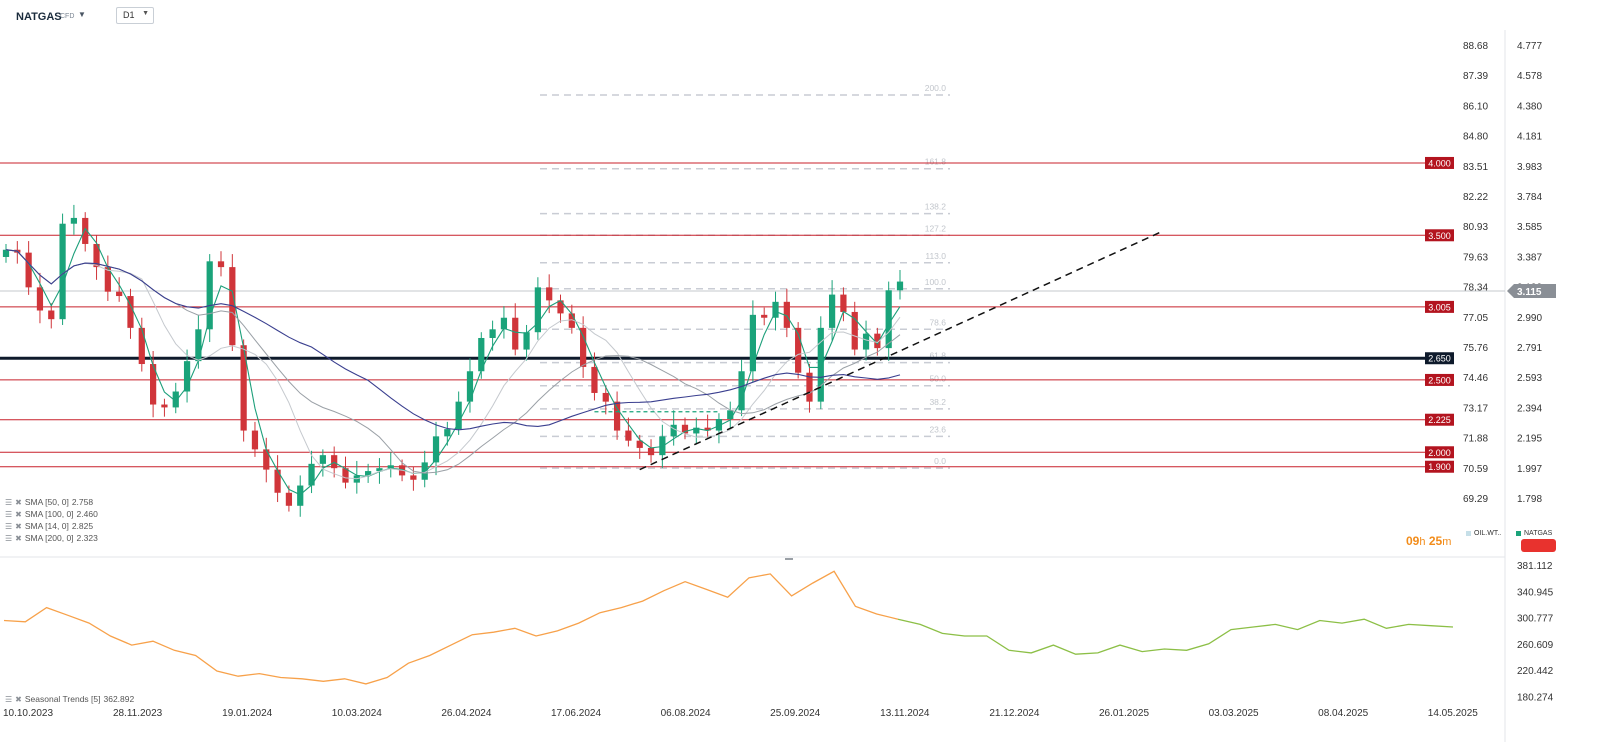 The image size is (1600, 742). I want to click on seasonal-legend: ☰ ✖ Seasonal Trends [5] 362.892, so click(69, 699).